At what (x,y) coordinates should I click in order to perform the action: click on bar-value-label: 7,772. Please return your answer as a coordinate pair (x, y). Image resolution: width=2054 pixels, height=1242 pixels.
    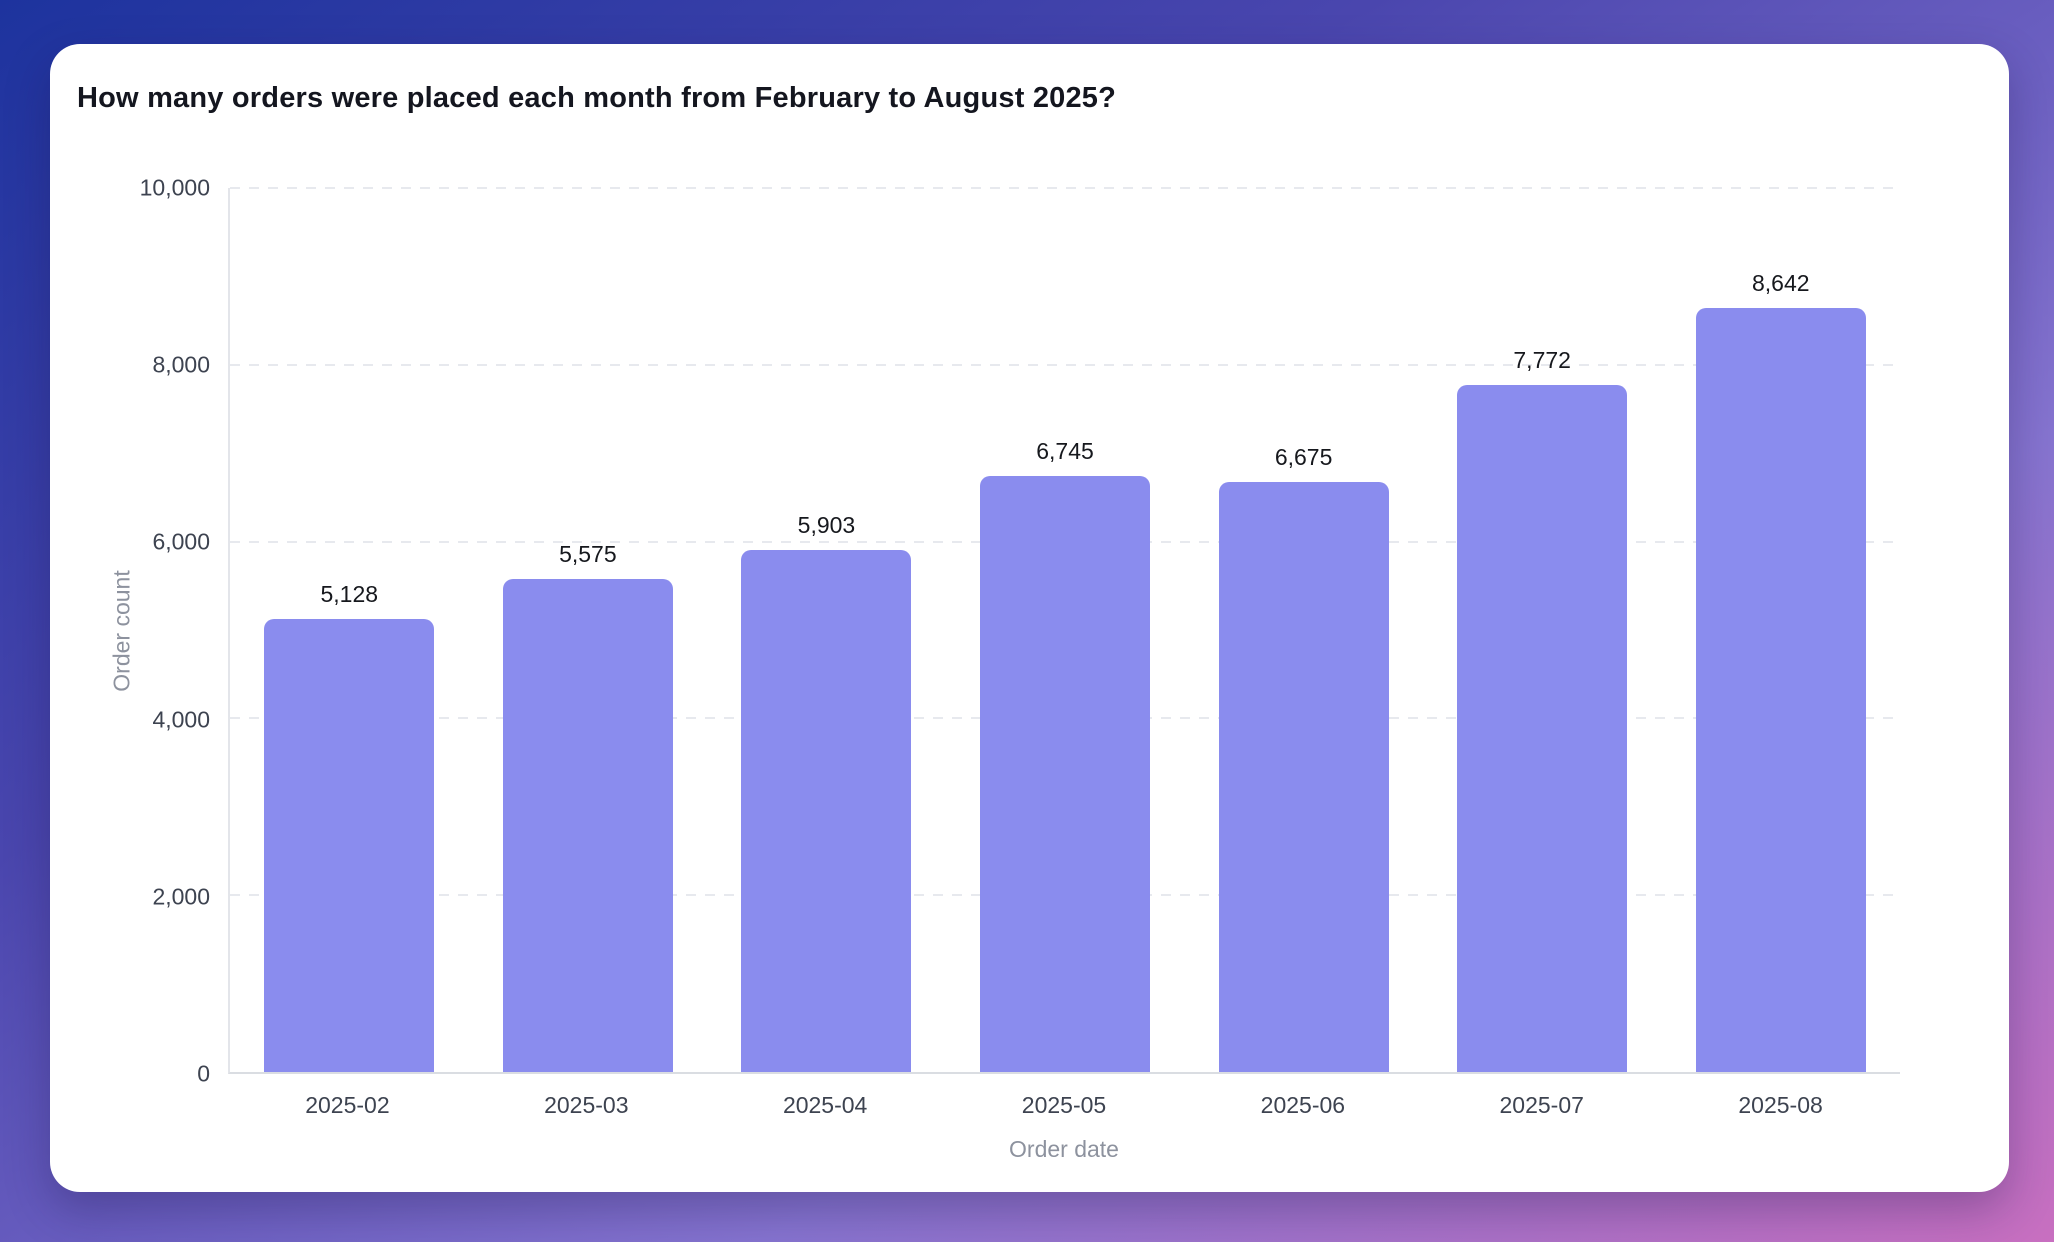
    Looking at the image, I should click on (1542, 359).